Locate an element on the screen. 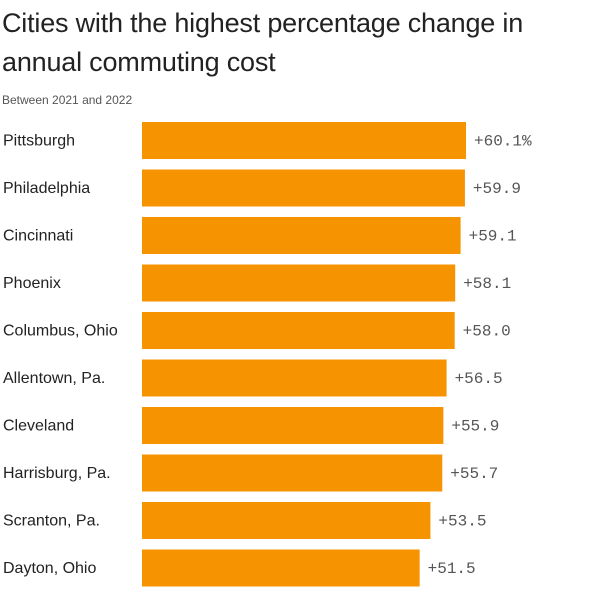 Image resolution: width=593 pixels, height=593 pixels. value-label: +55.7 is located at coordinates (474, 474).